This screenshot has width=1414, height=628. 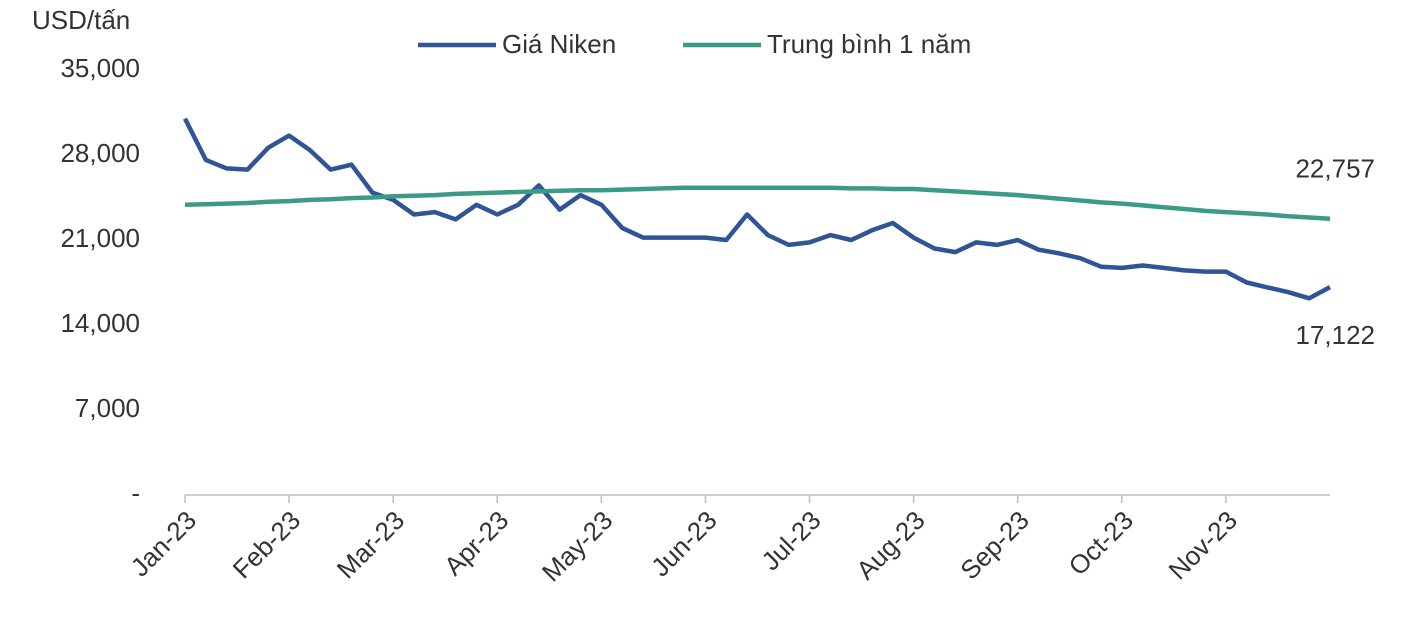 I want to click on y-tick-label: -, so click(x=135, y=493).